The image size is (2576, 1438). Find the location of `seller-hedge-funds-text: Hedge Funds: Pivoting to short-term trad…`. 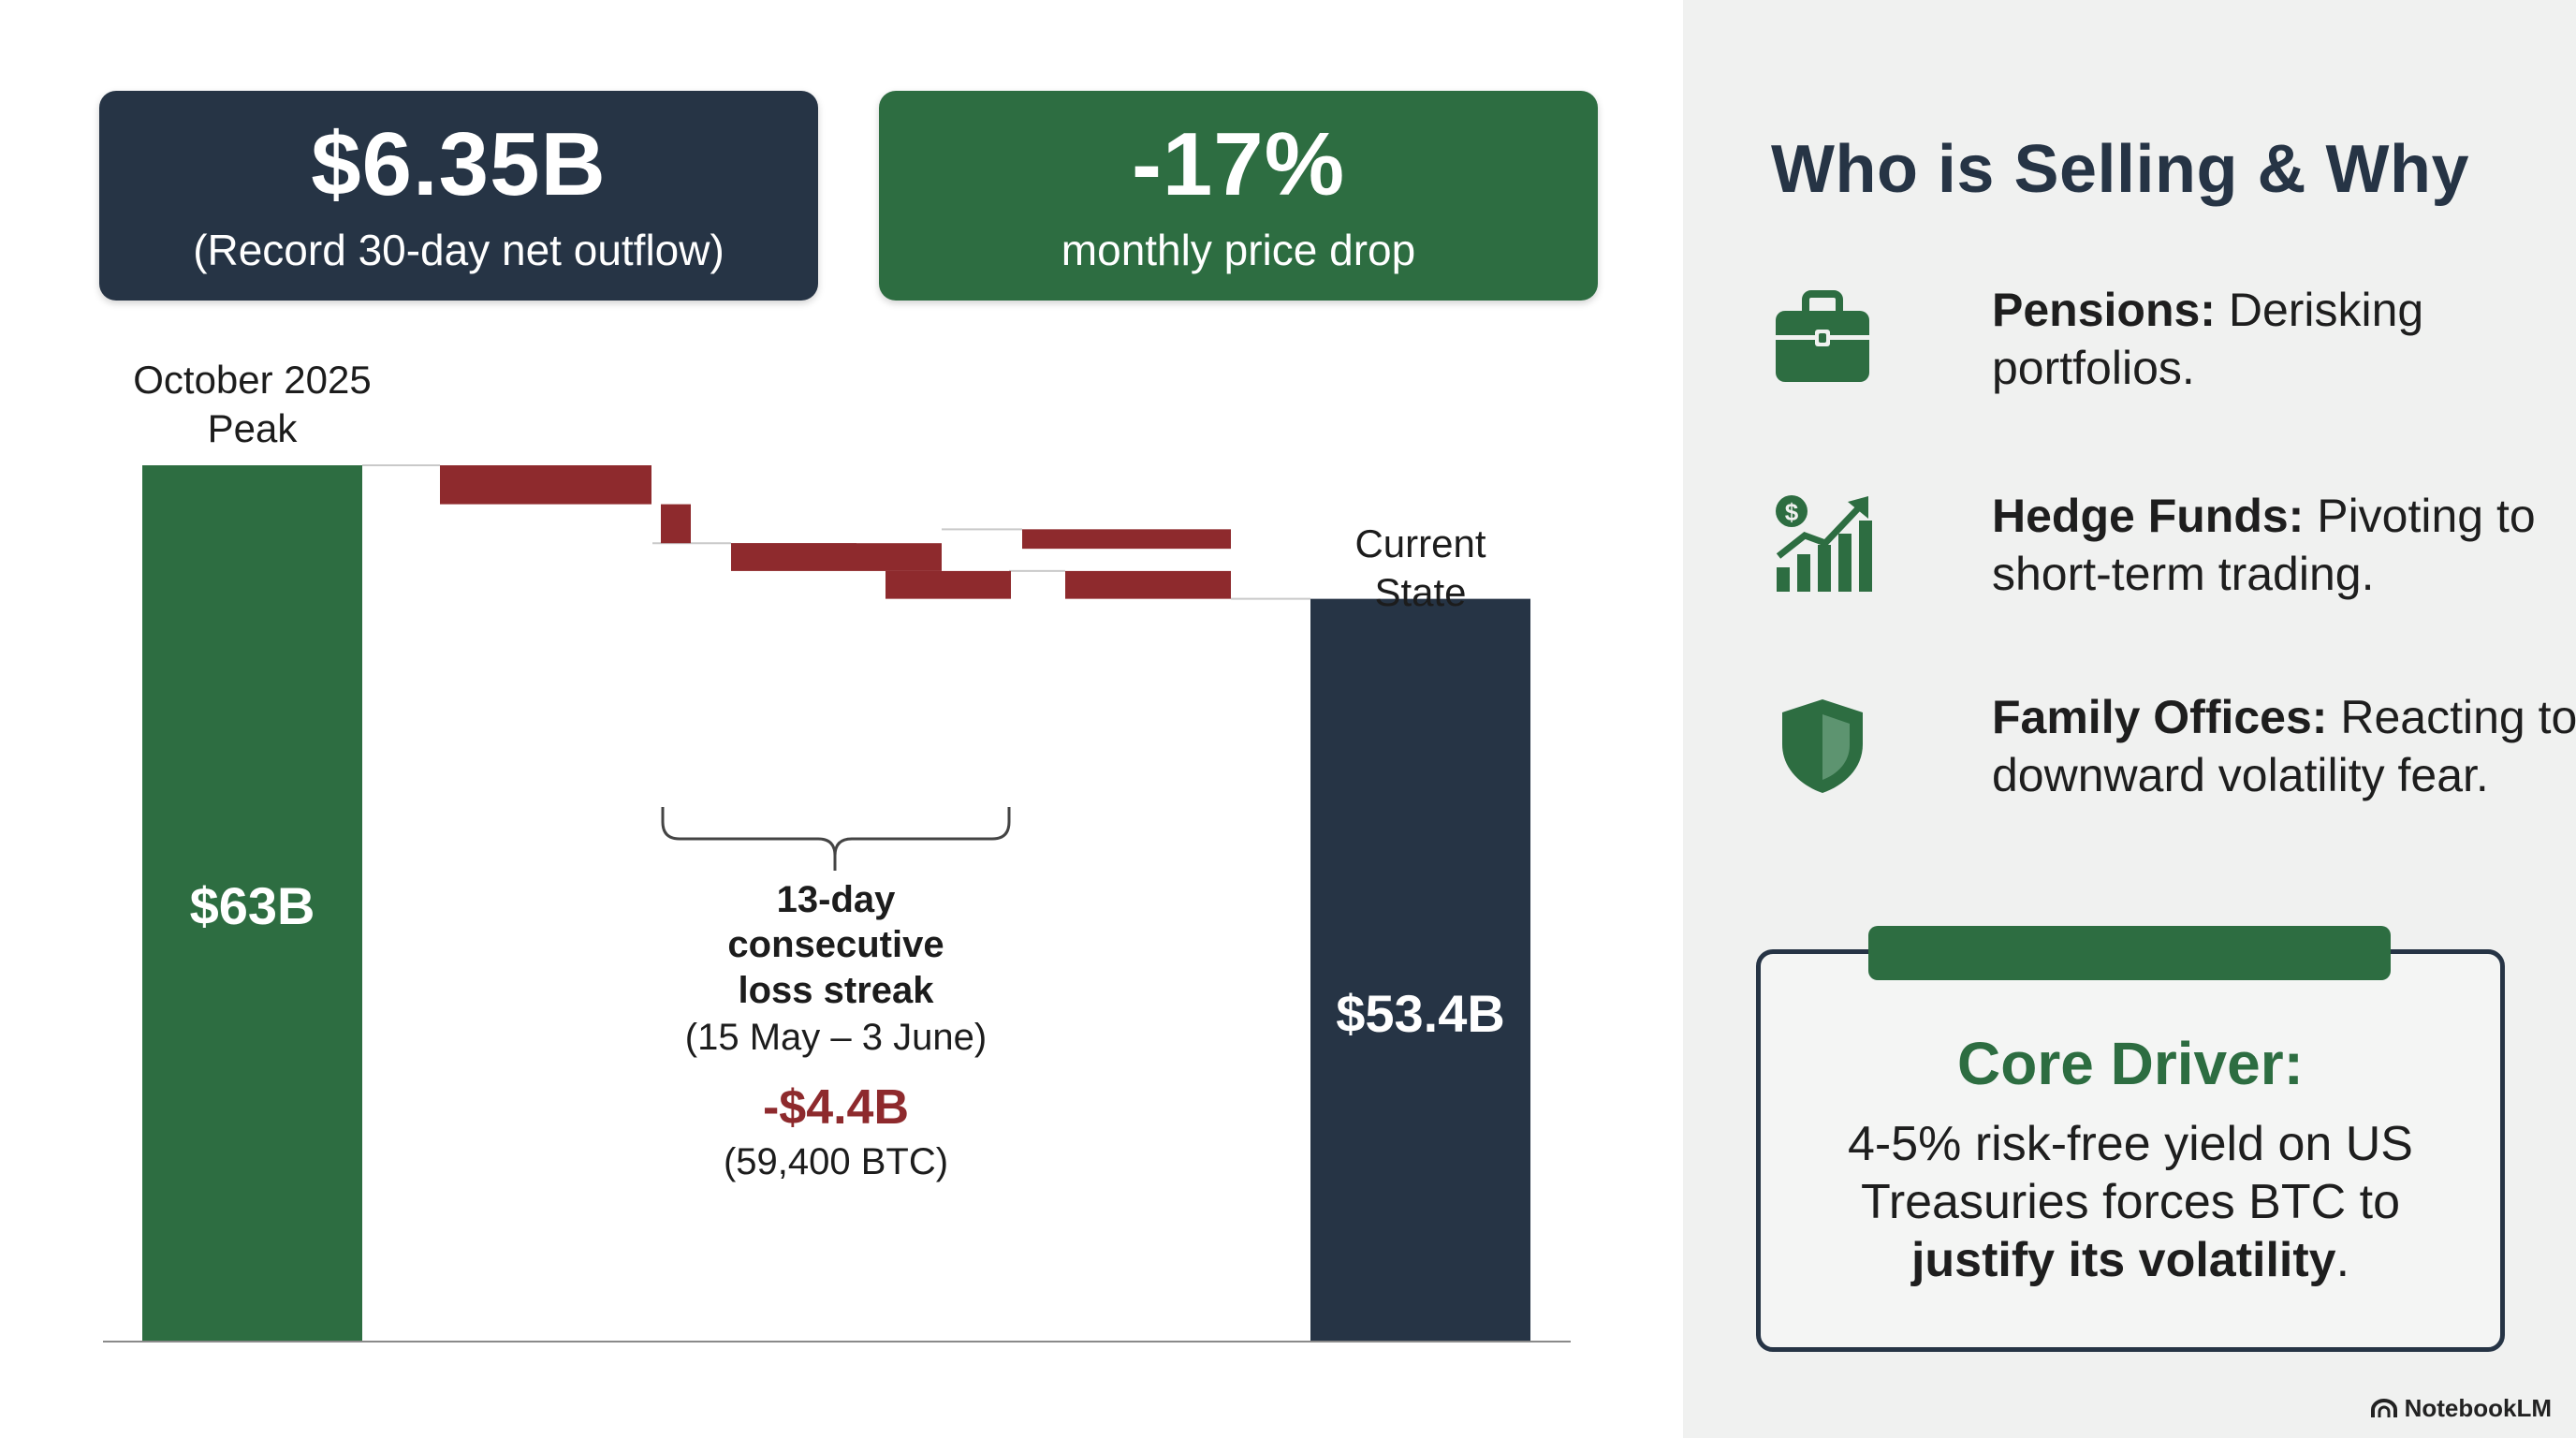

seller-hedge-funds-text: Hedge Funds: Pivoting to short-term trad… is located at coordinates (2264, 545).